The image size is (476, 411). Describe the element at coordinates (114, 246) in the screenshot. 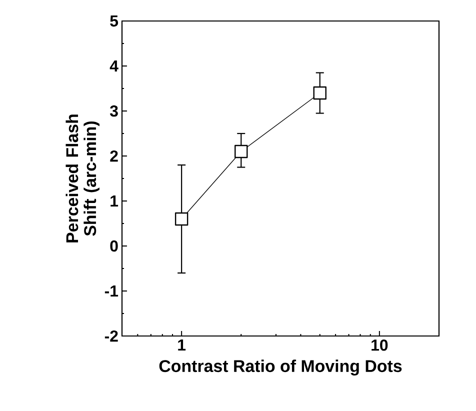

I see `y-tick-label: 0` at that location.